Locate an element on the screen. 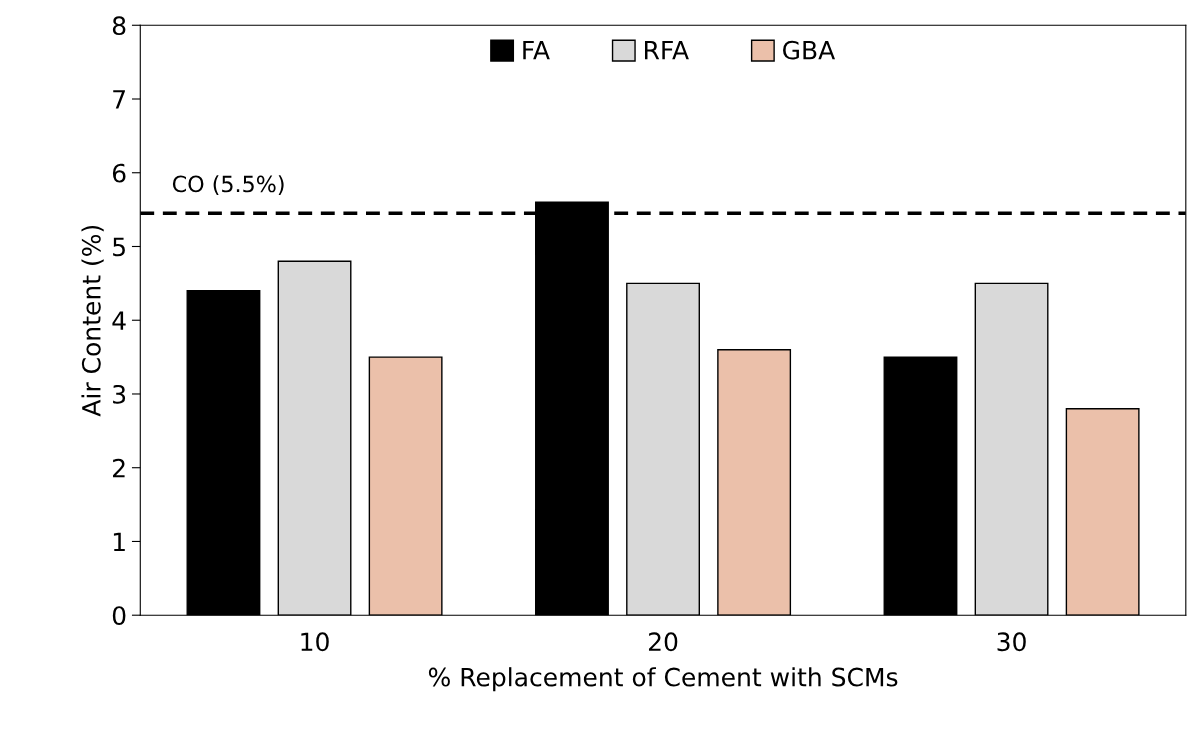  x-axis-title: % Replacement of Cement with SCMs is located at coordinates (663, 679).